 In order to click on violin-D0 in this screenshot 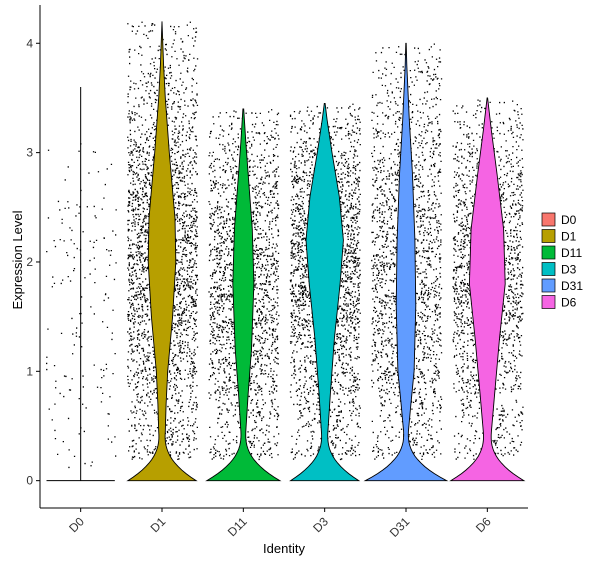, I will do `click(80, 284)`.